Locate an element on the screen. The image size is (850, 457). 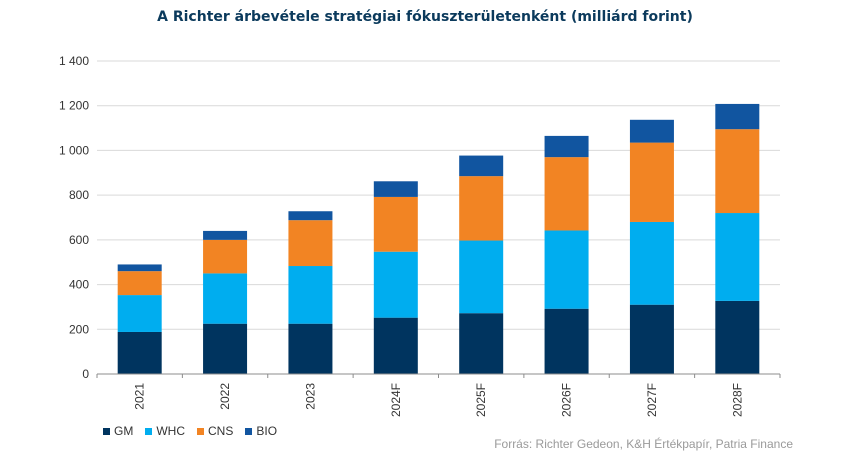
x-tick-label: 2022 is located at coordinates (225, 396).